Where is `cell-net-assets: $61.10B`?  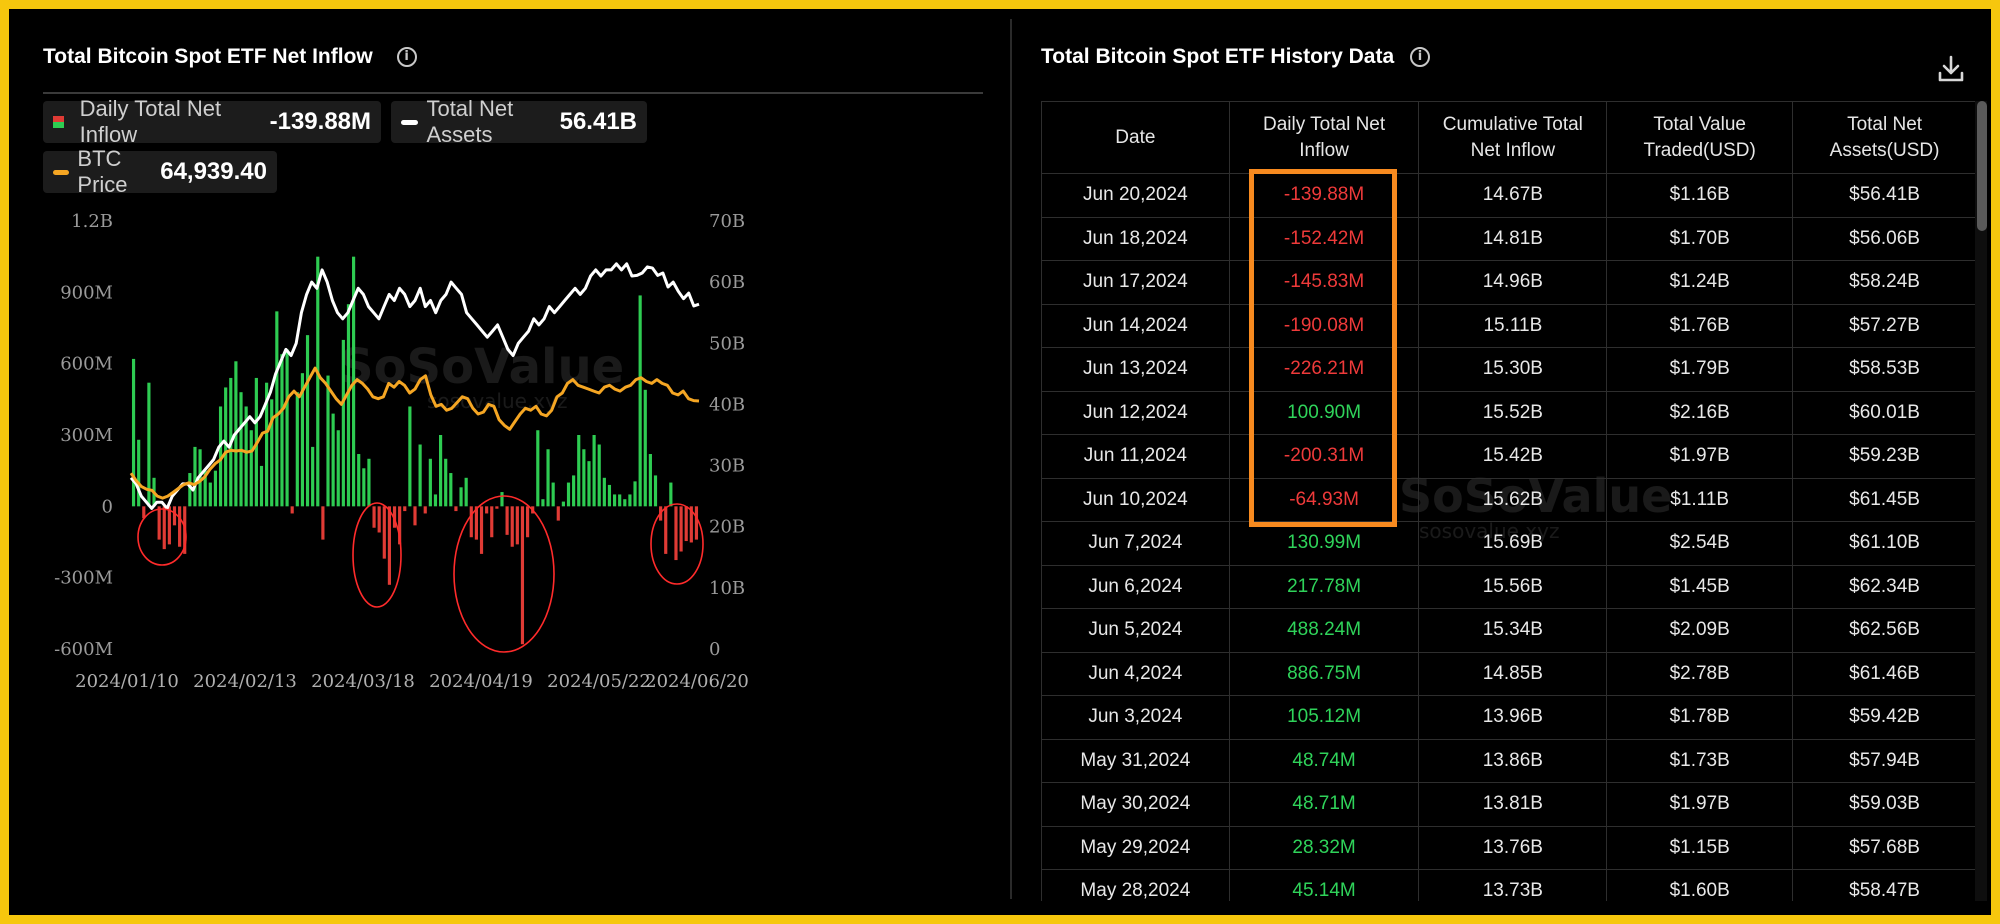
cell-net-assets: $61.10B is located at coordinates (1884, 543).